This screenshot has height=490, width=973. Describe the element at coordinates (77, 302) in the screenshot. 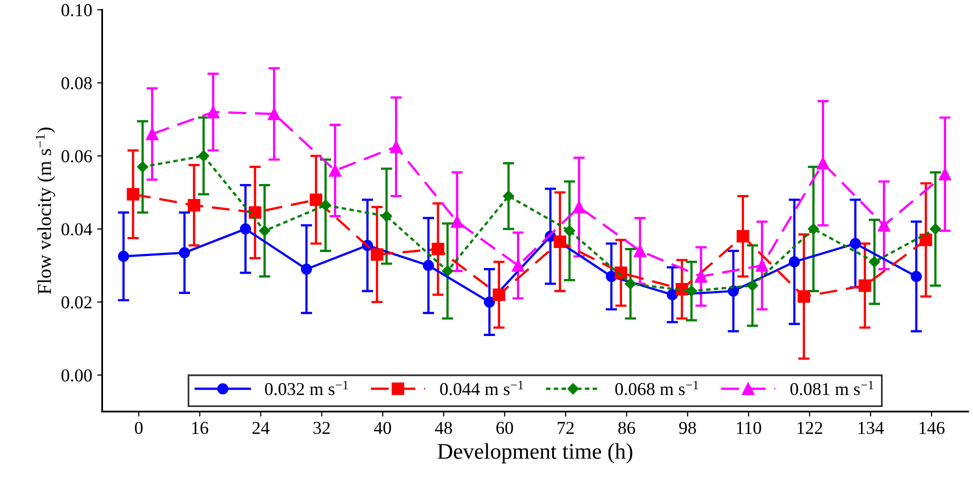

I see `y-tick-label: 0.02` at that location.